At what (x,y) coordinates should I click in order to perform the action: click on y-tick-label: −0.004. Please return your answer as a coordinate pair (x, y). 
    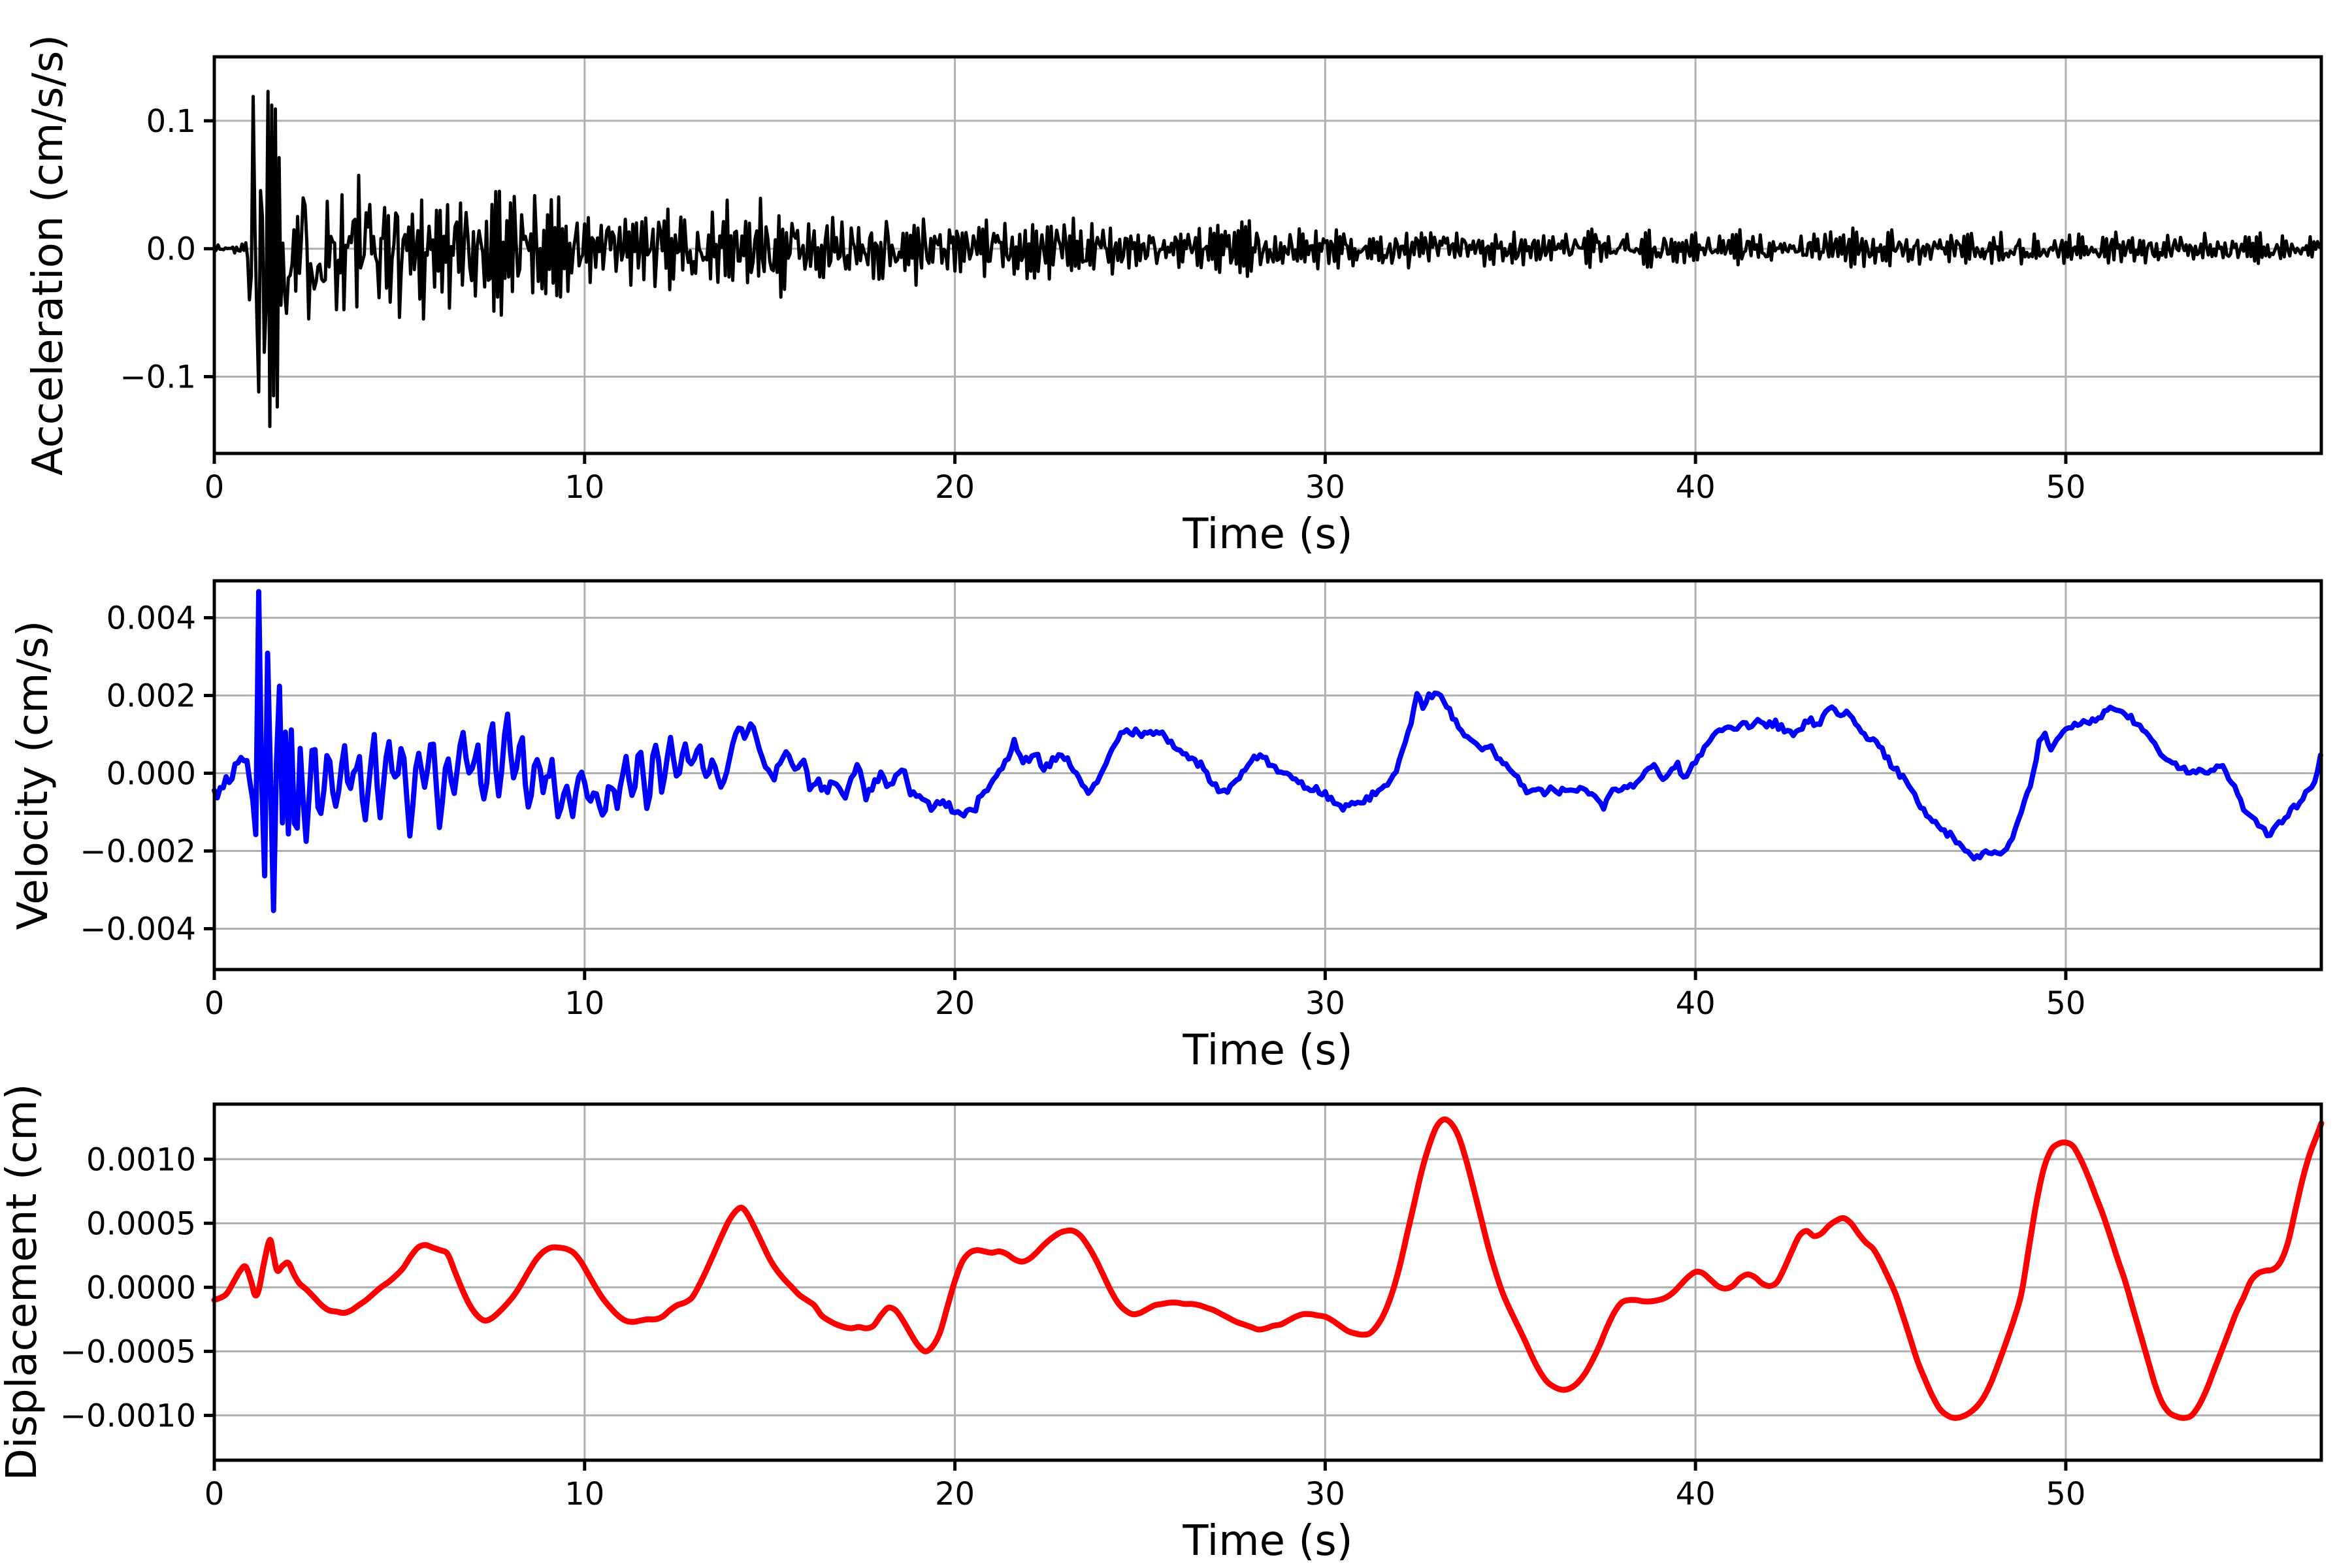
    Looking at the image, I should click on (138, 929).